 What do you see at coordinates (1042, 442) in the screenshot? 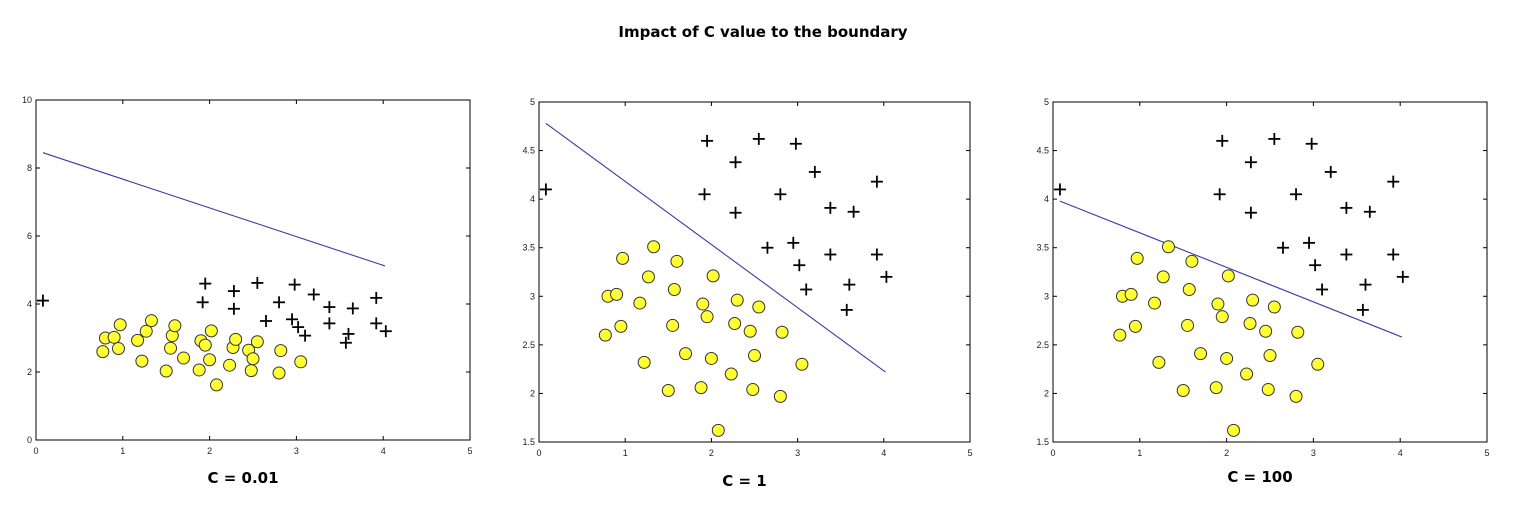
I see `y-tick-label: 1.5` at bounding box center [1042, 442].